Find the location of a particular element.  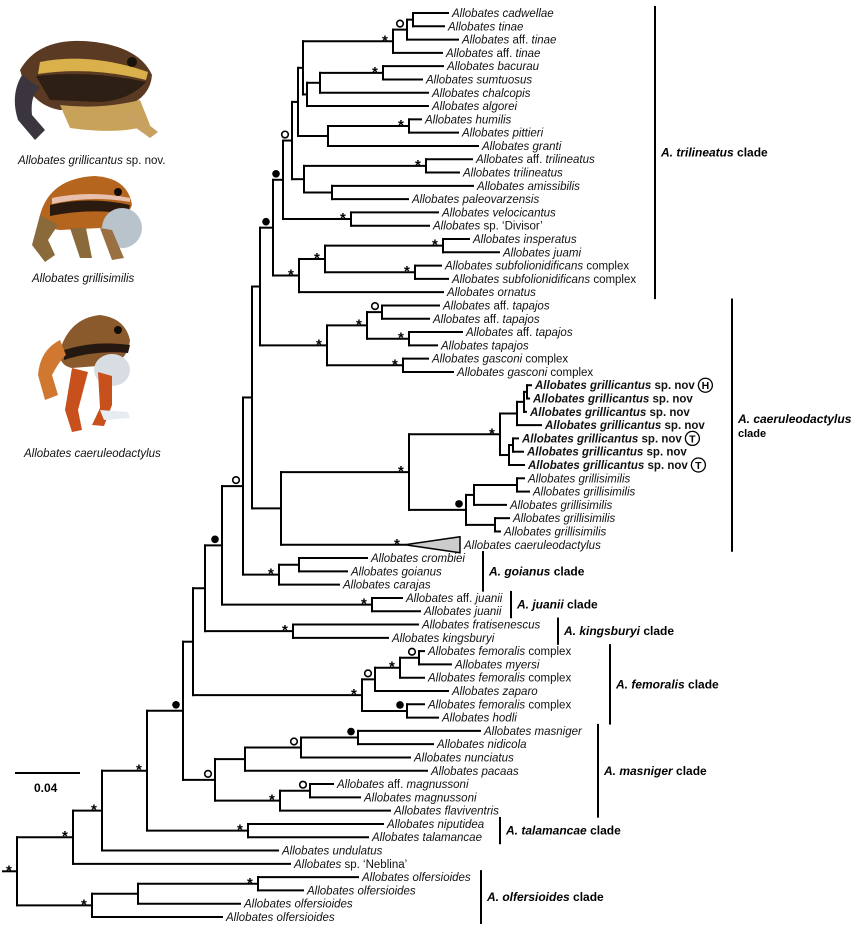

clade-bracket: A. trilineatus clade is located at coordinates (711, 153).